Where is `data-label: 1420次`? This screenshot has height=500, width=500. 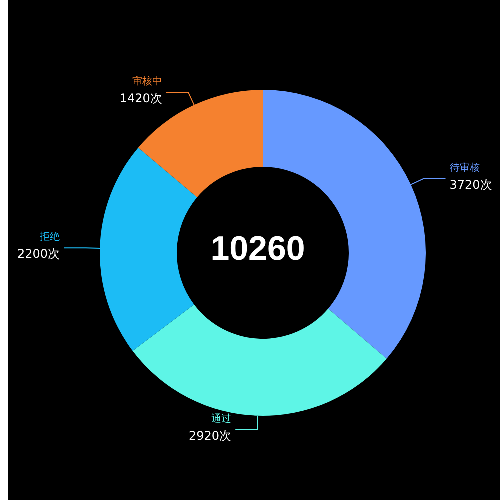
data-label: 1420次 is located at coordinates (141, 98).